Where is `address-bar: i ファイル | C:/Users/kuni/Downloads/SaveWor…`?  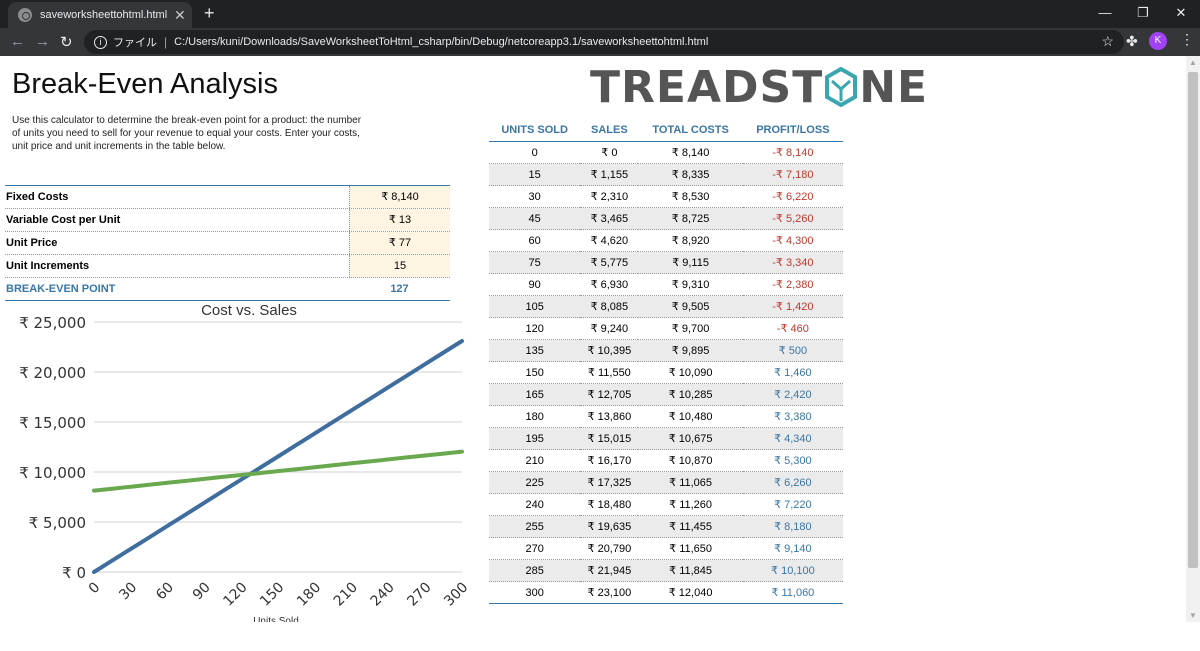 address-bar: i ファイル | C:/Users/kuni/Downloads/SaveWor… is located at coordinates (604, 42).